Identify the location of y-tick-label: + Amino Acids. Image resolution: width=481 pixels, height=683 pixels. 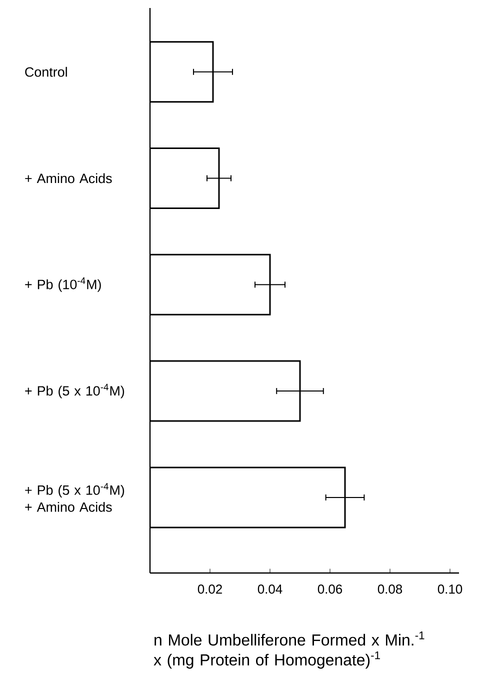
(68, 178).